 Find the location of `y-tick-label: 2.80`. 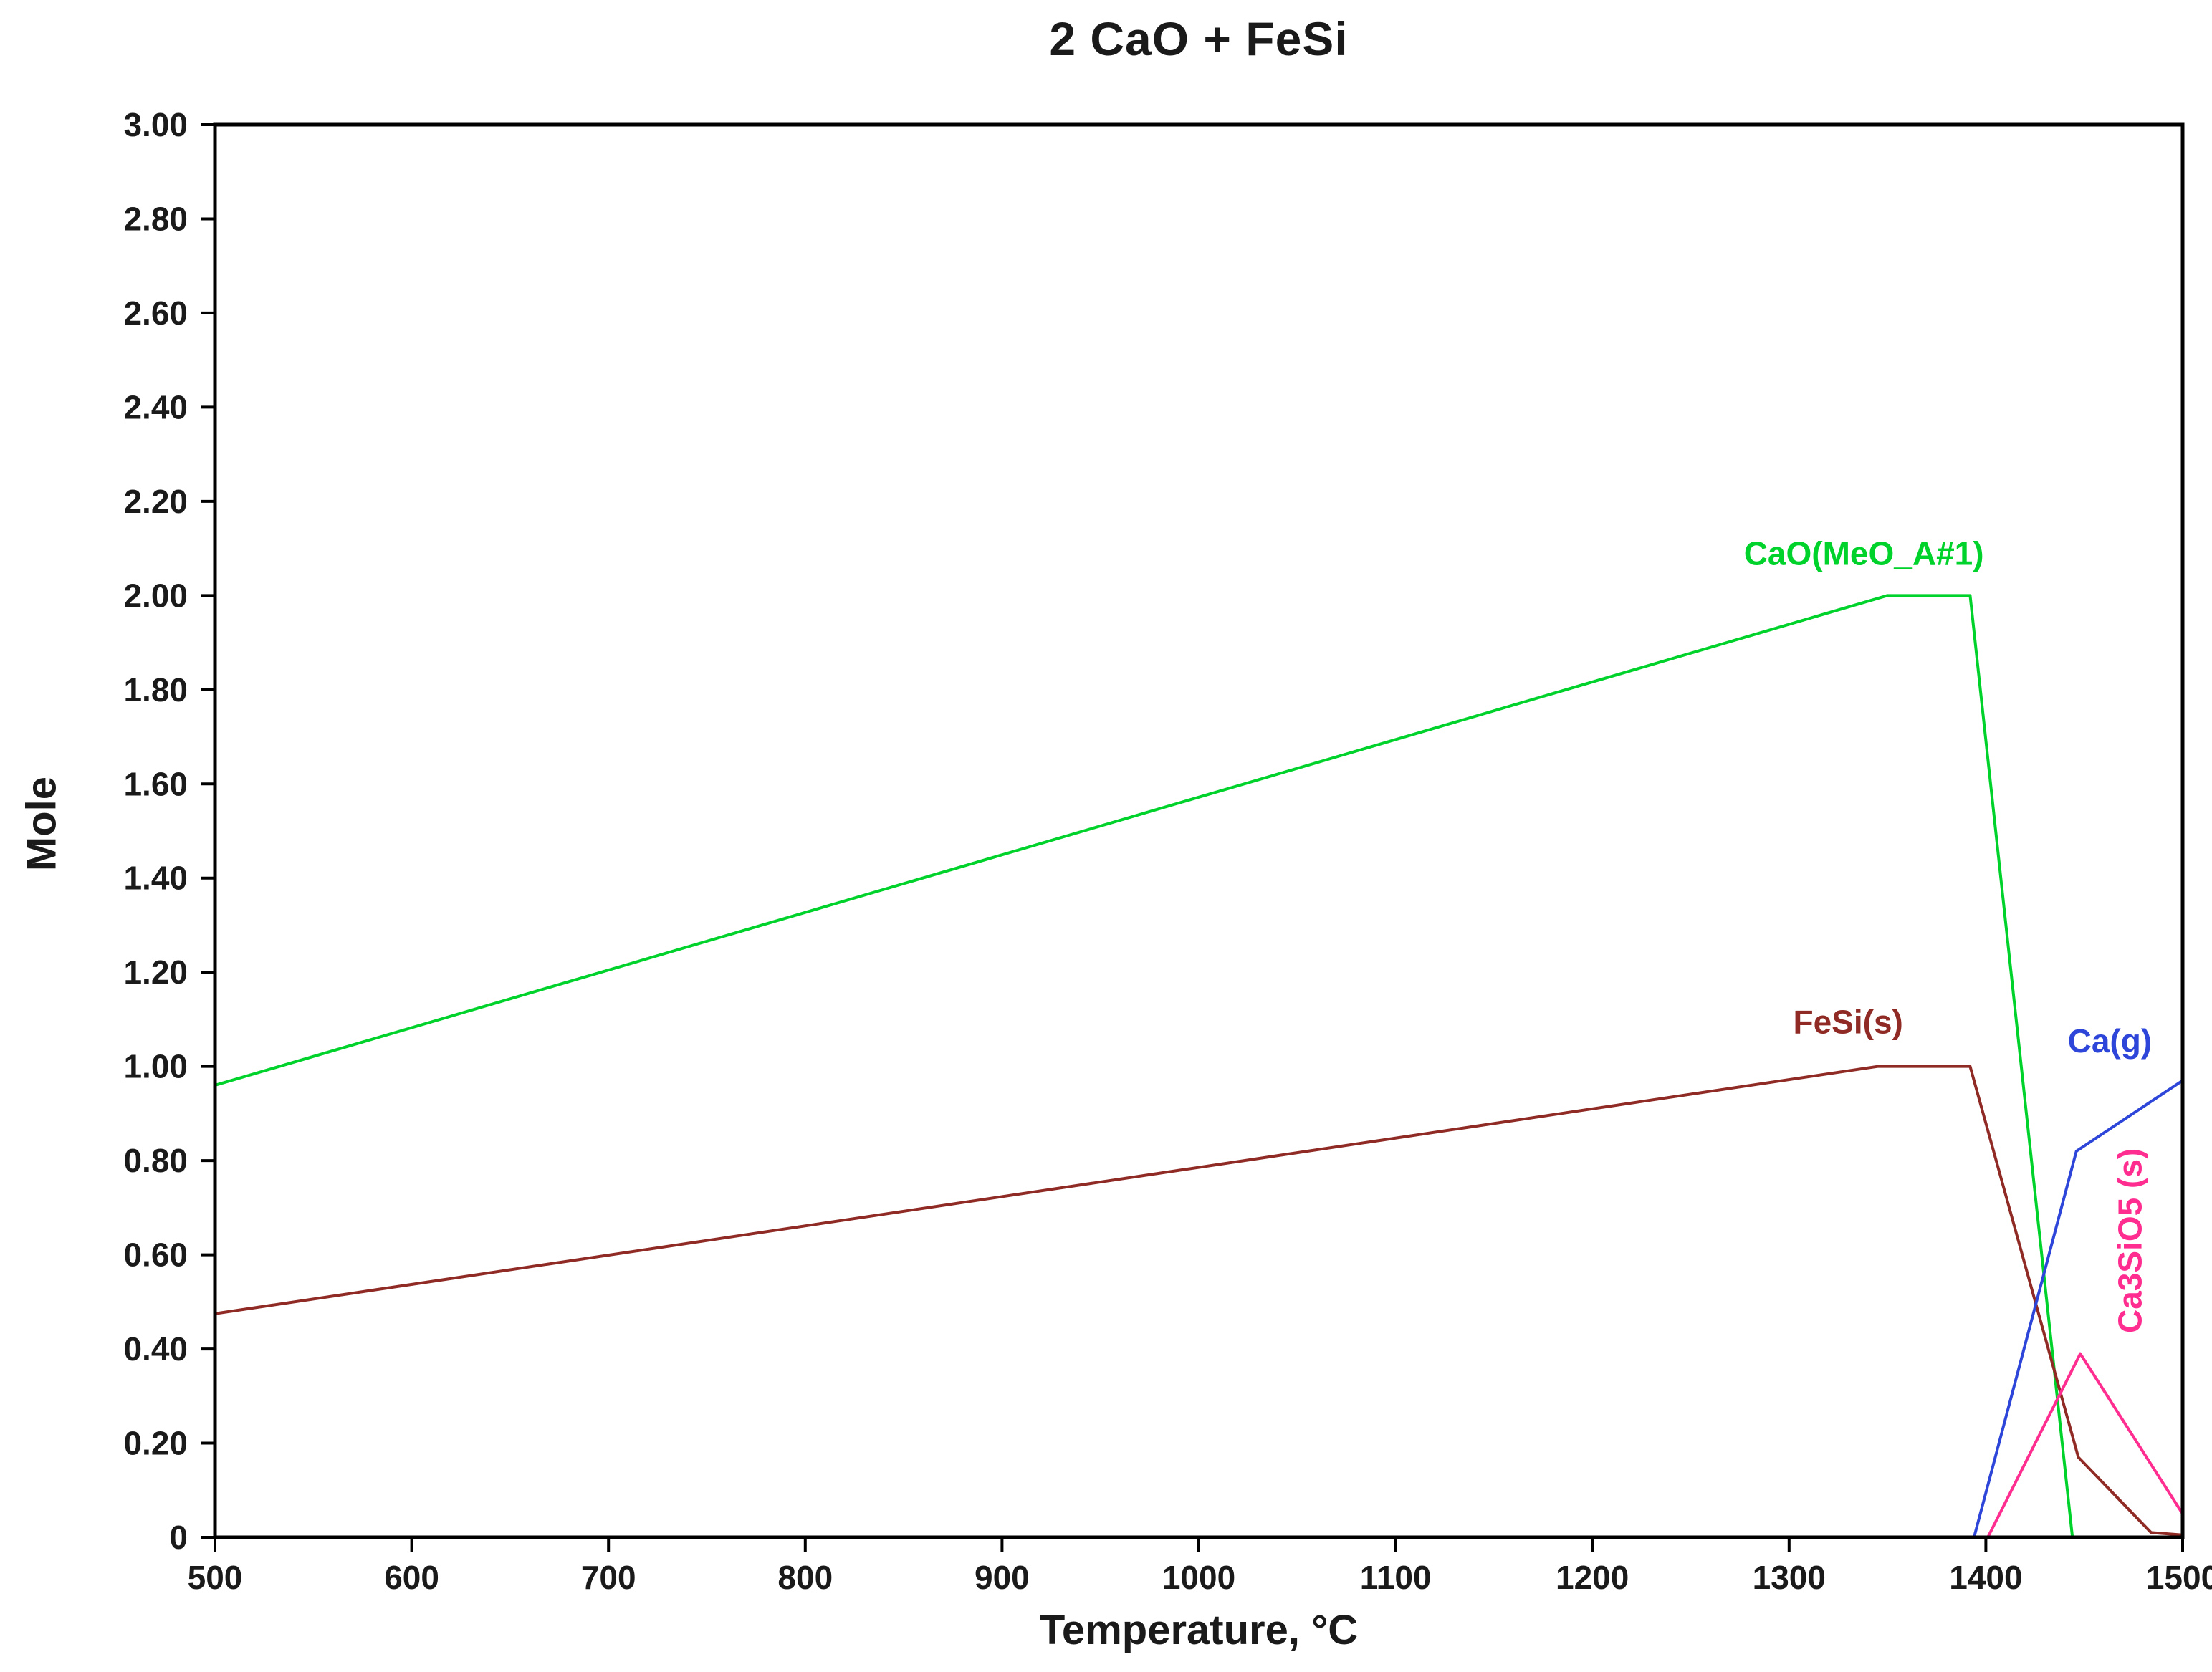

y-tick-label: 2.80 is located at coordinates (156, 218).